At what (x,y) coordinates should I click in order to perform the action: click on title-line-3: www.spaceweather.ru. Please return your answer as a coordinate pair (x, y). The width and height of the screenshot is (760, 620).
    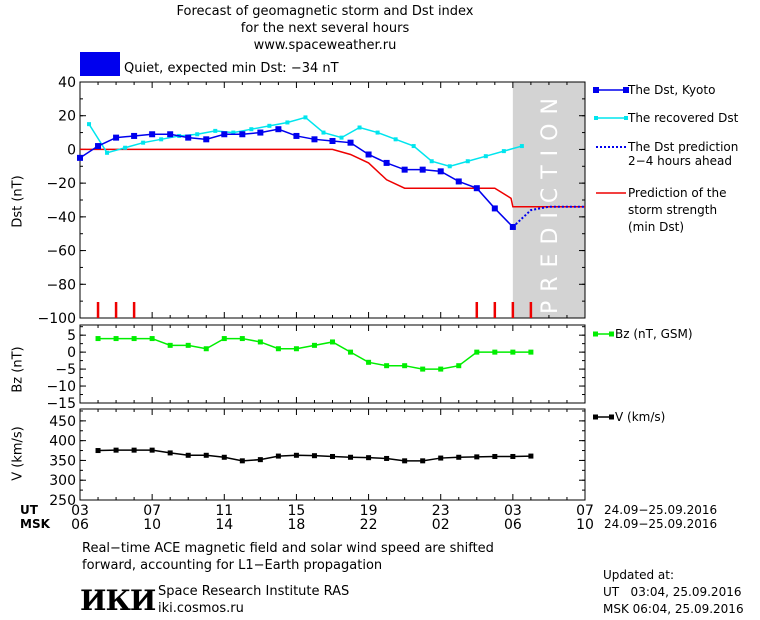
    Looking at the image, I should click on (325, 45).